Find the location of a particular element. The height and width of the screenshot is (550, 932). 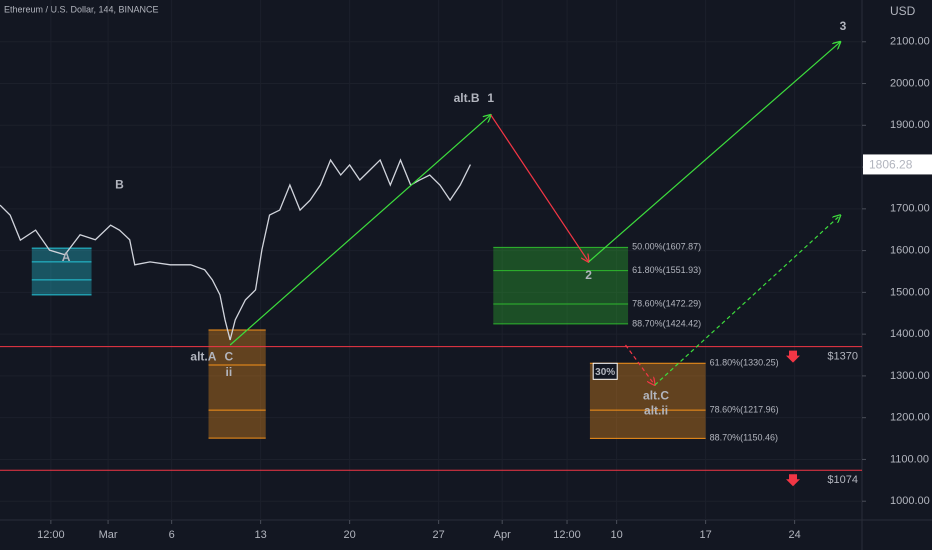

y-tick-label: 1200.00 is located at coordinates (910, 418).